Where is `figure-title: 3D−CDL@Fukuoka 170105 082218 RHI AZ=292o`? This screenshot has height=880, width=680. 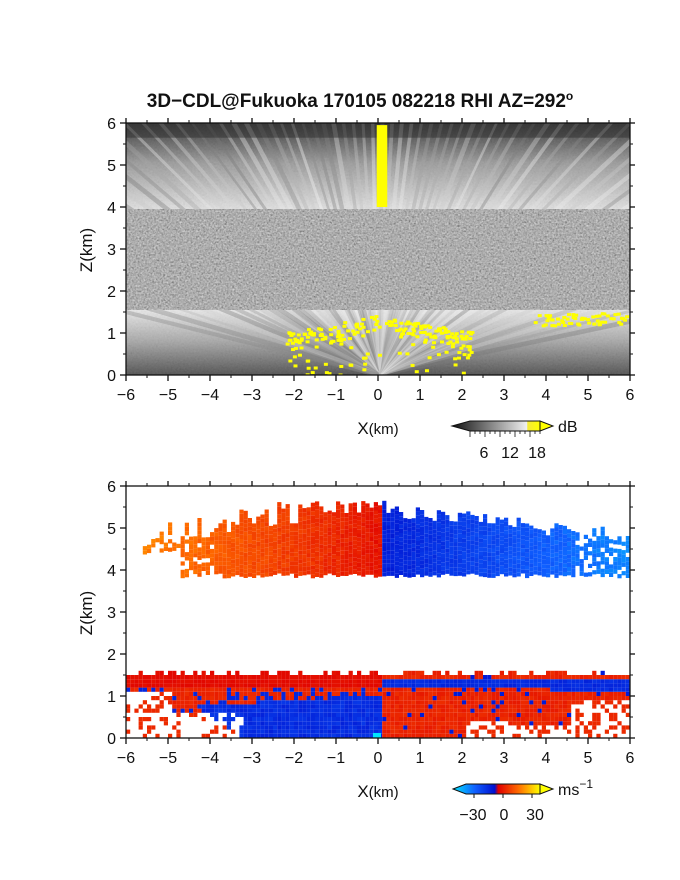
figure-title: 3D−CDL@Fukuoka 170105 082218 RHI AZ=292o is located at coordinates (360, 100).